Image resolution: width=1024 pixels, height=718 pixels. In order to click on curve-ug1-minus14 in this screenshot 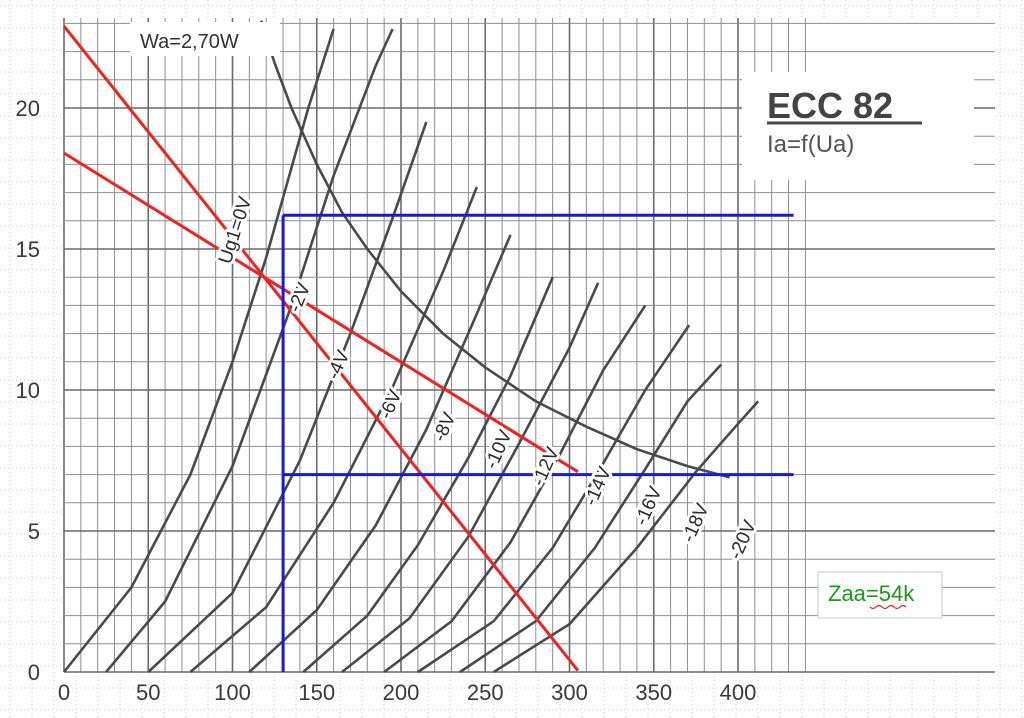, I will do `click(515, 489)`.